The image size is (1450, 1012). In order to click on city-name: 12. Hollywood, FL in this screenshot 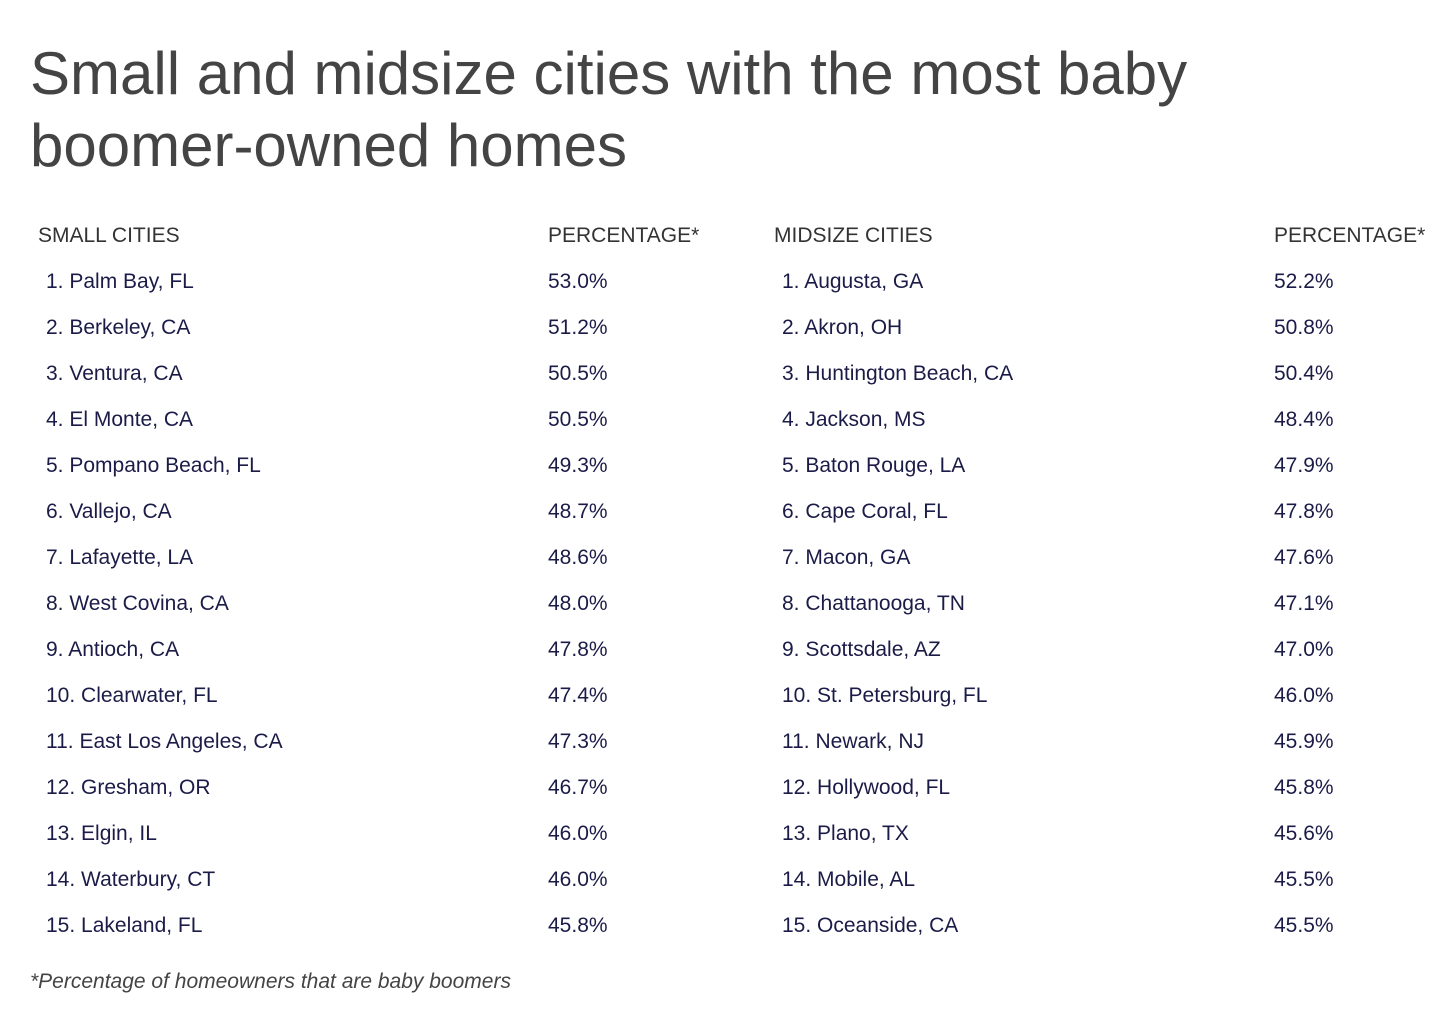, I will do `click(866, 787)`.